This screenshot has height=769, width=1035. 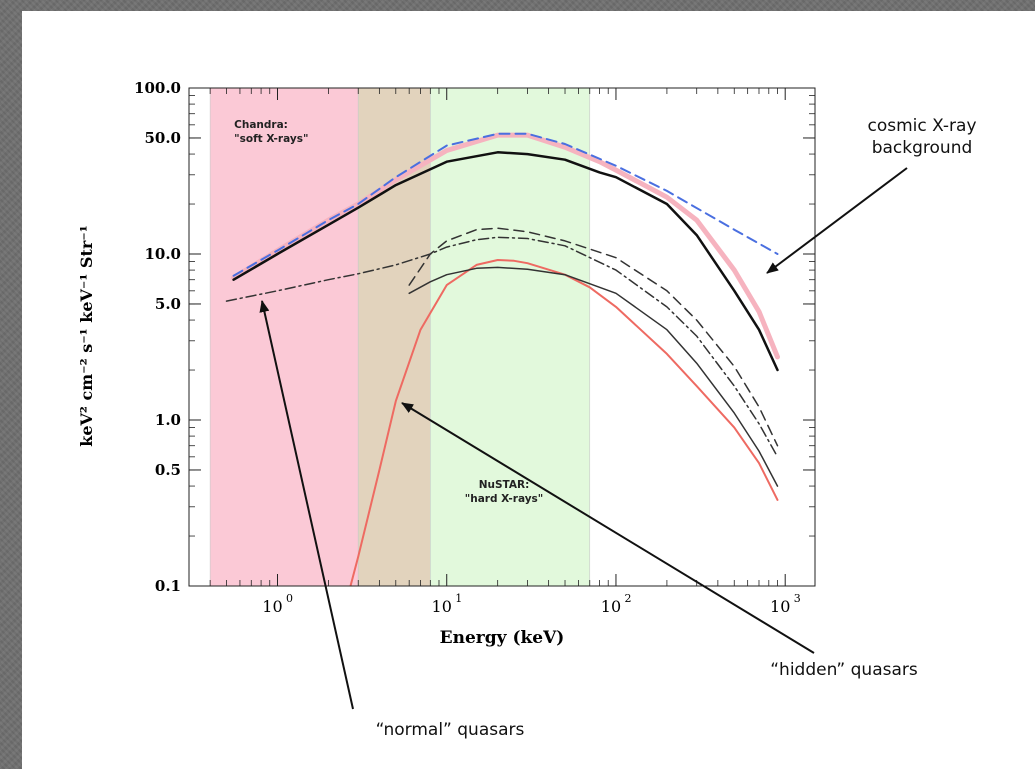 What do you see at coordinates (922, 148) in the screenshot?
I see `annotation-cosmic-line2: background` at bounding box center [922, 148].